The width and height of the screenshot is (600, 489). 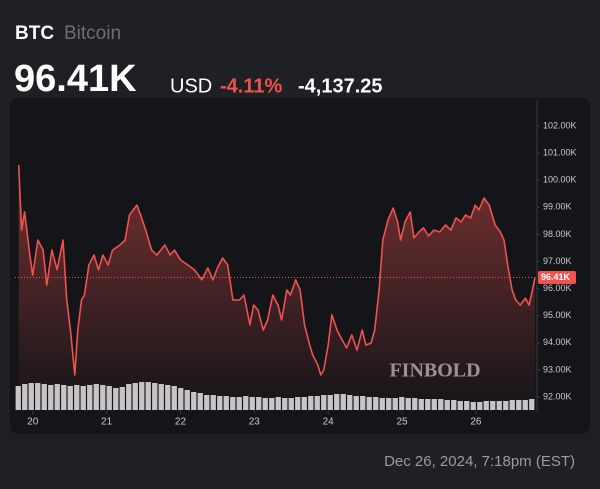 I want to click on x-tick-label: 23, so click(x=255, y=422).